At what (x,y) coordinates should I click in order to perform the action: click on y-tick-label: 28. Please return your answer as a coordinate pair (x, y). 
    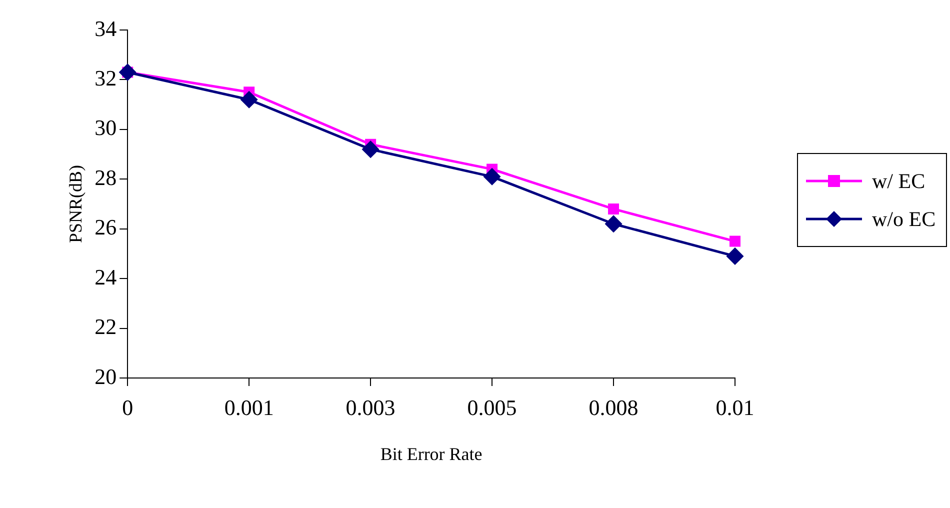
    Looking at the image, I should click on (105, 177).